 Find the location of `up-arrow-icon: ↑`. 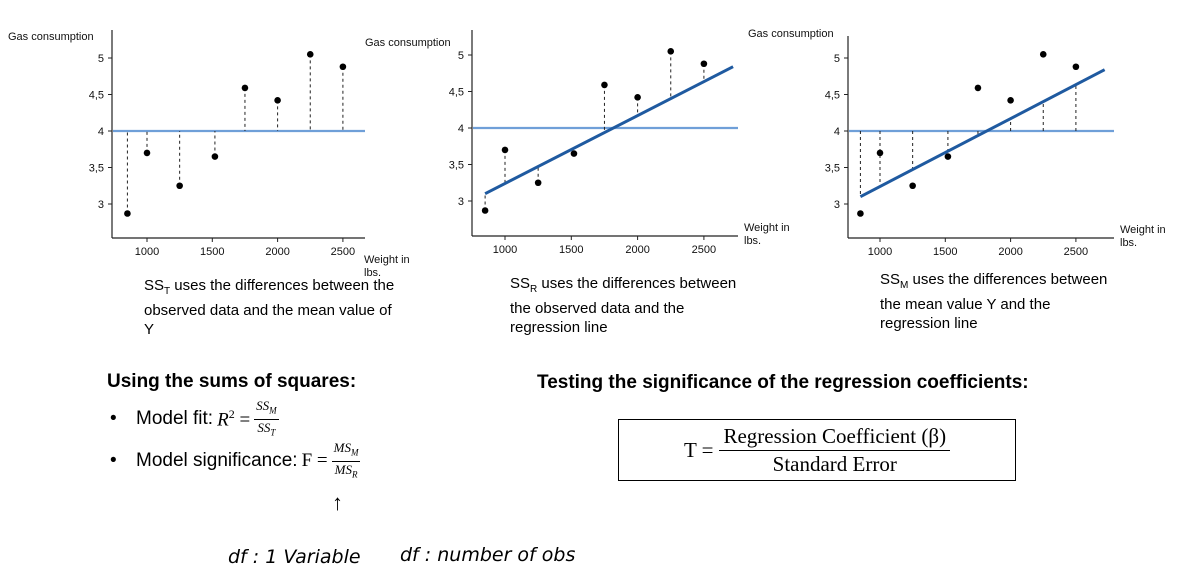

up-arrow-icon: ↑ is located at coordinates (337, 502).